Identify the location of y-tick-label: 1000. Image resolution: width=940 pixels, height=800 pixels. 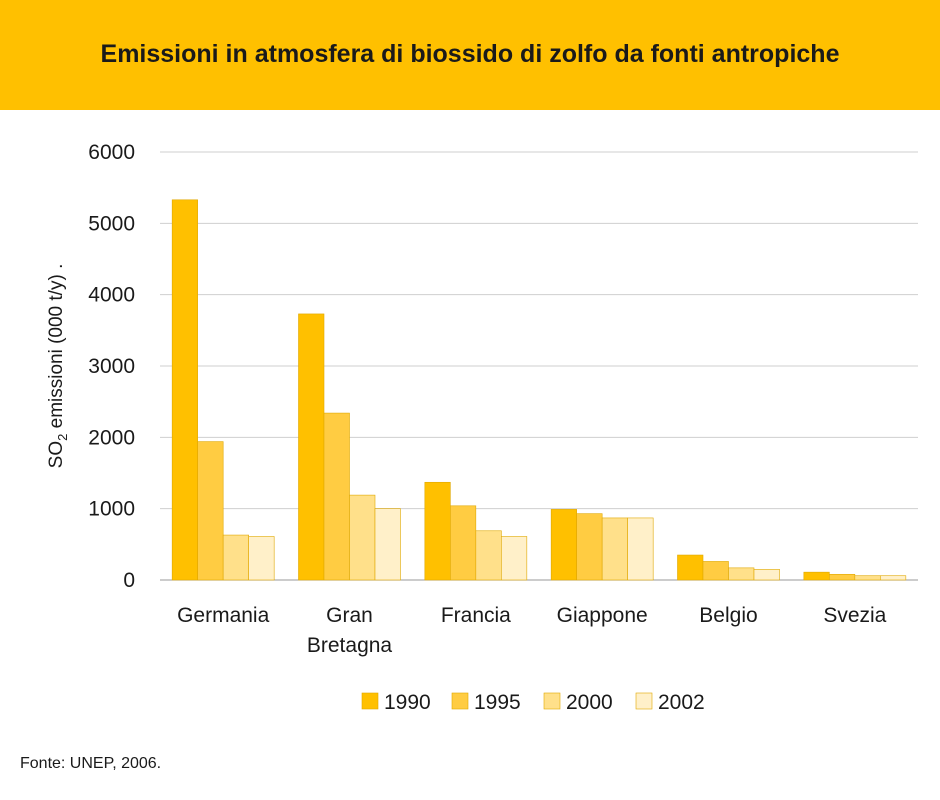
(111, 509).